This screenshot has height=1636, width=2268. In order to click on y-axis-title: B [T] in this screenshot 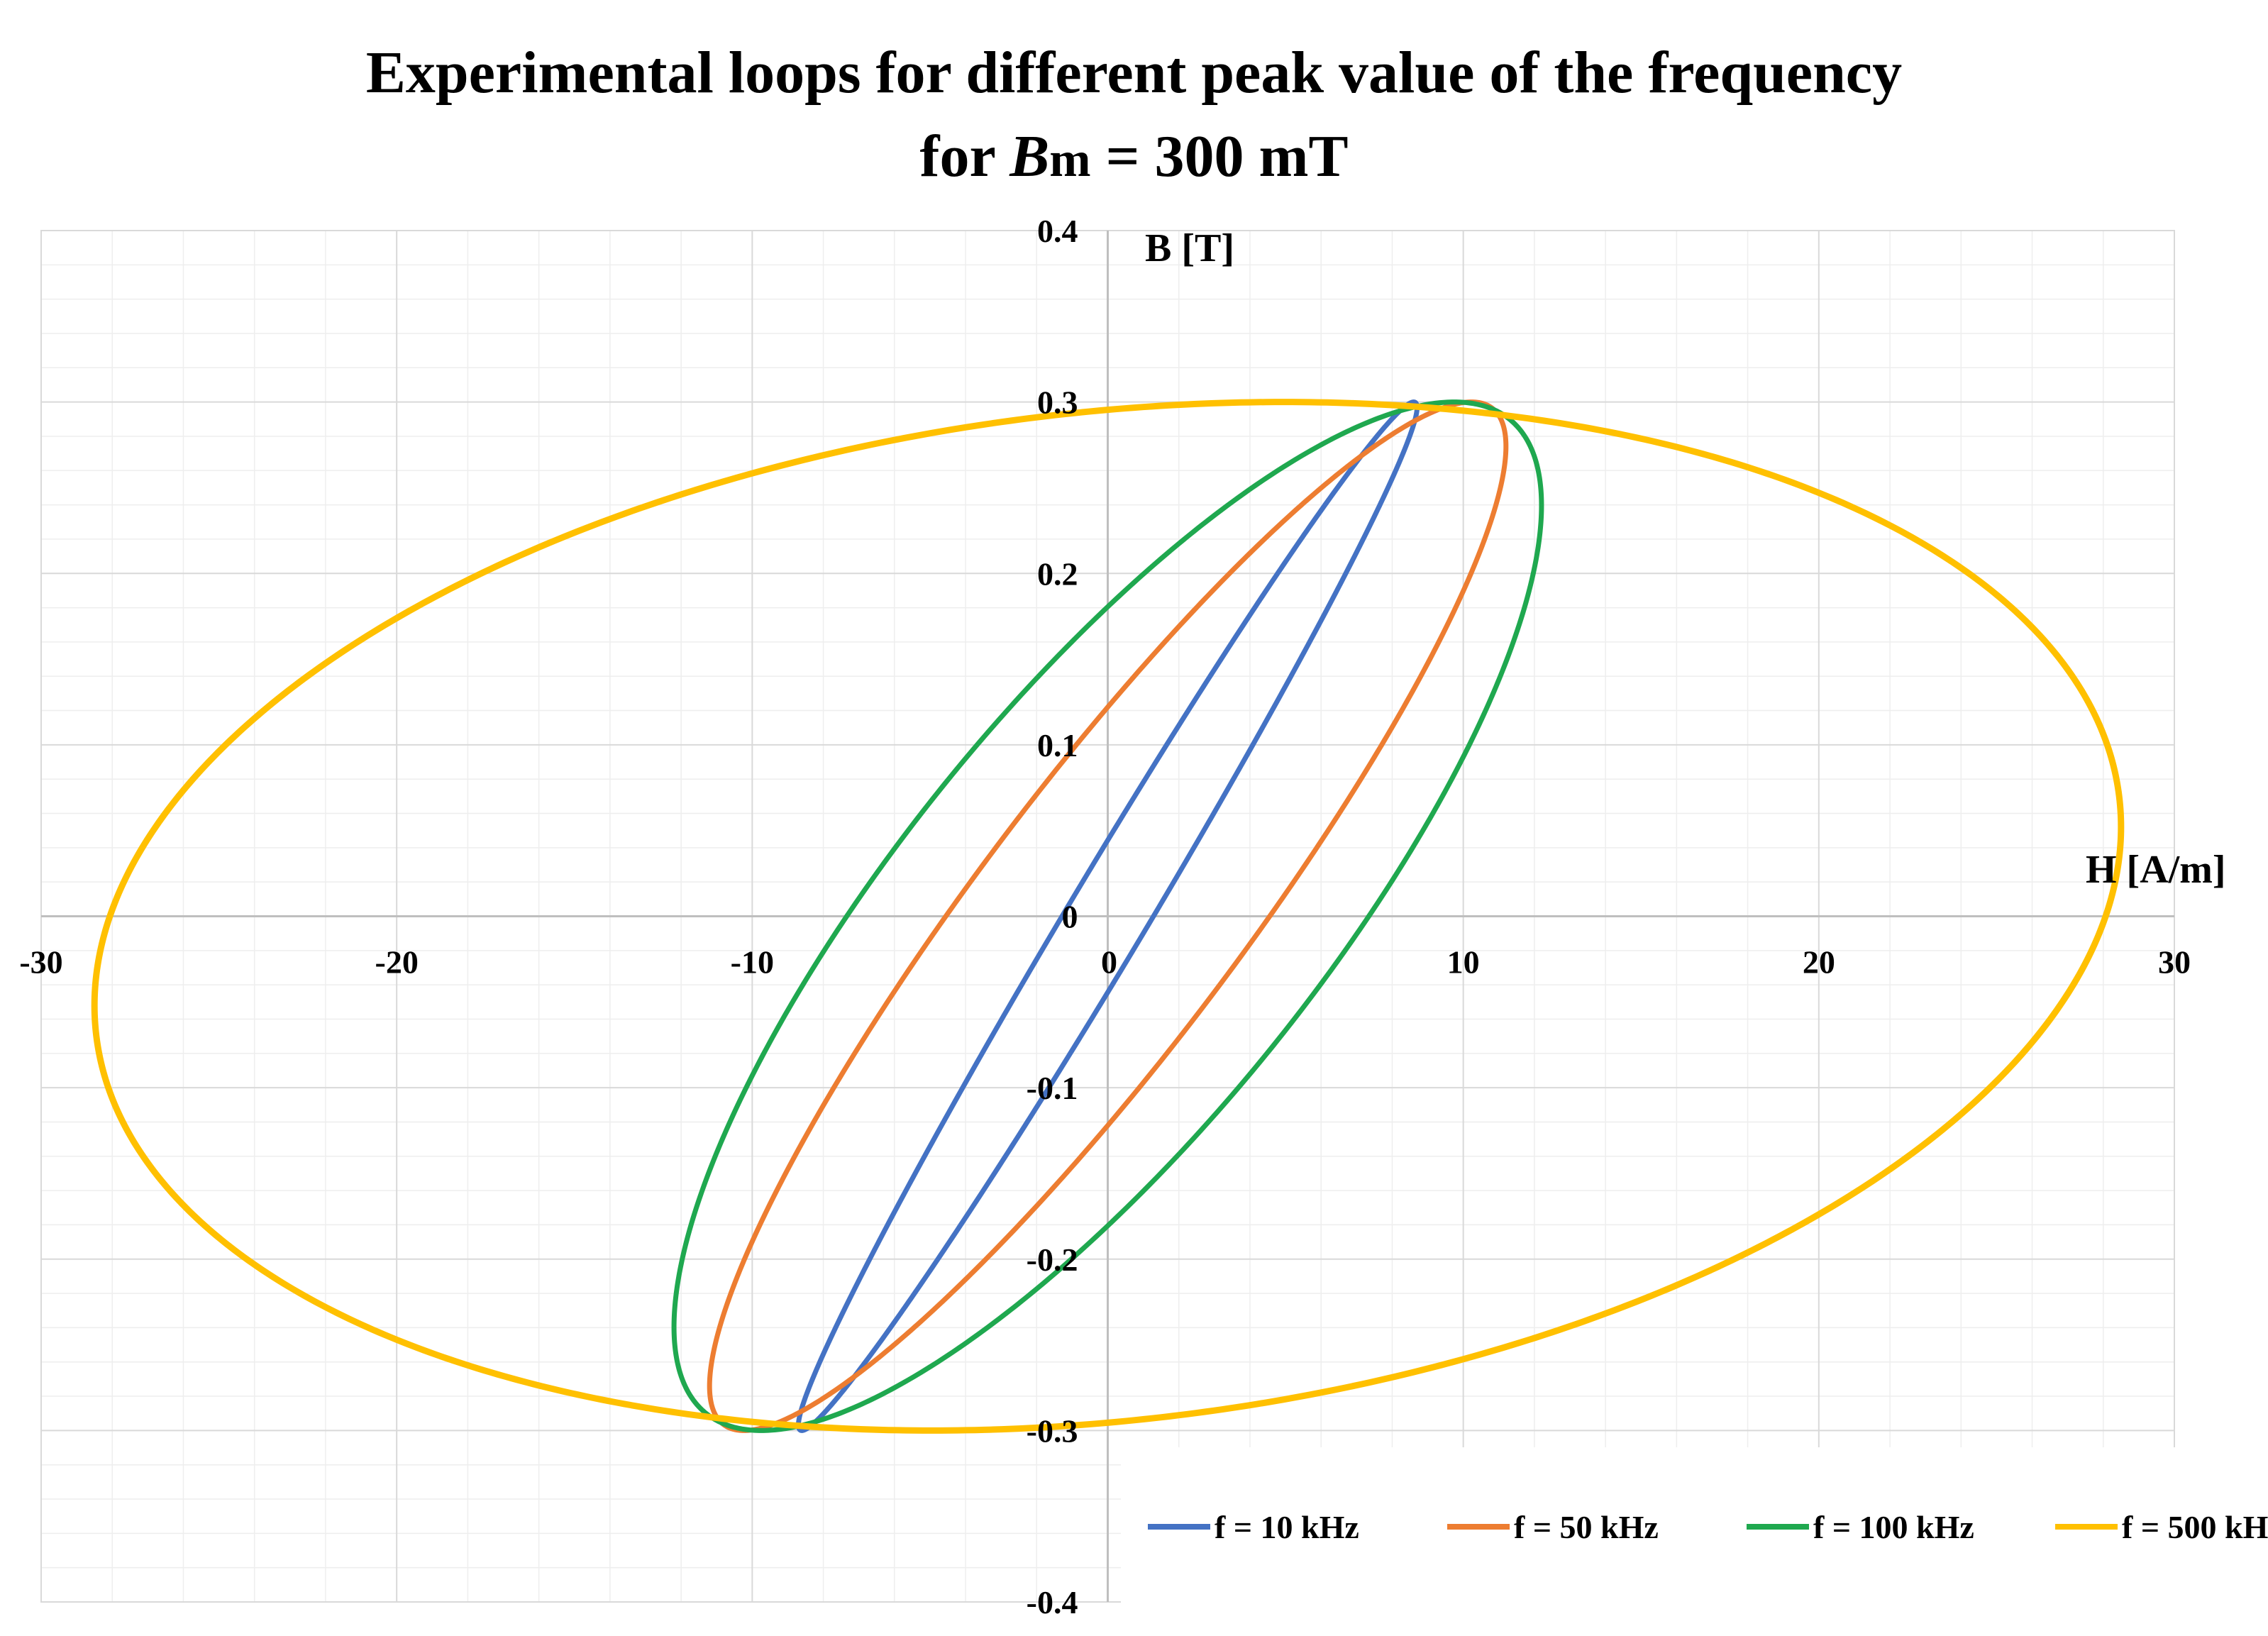, I will do `click(1189, 248)`.